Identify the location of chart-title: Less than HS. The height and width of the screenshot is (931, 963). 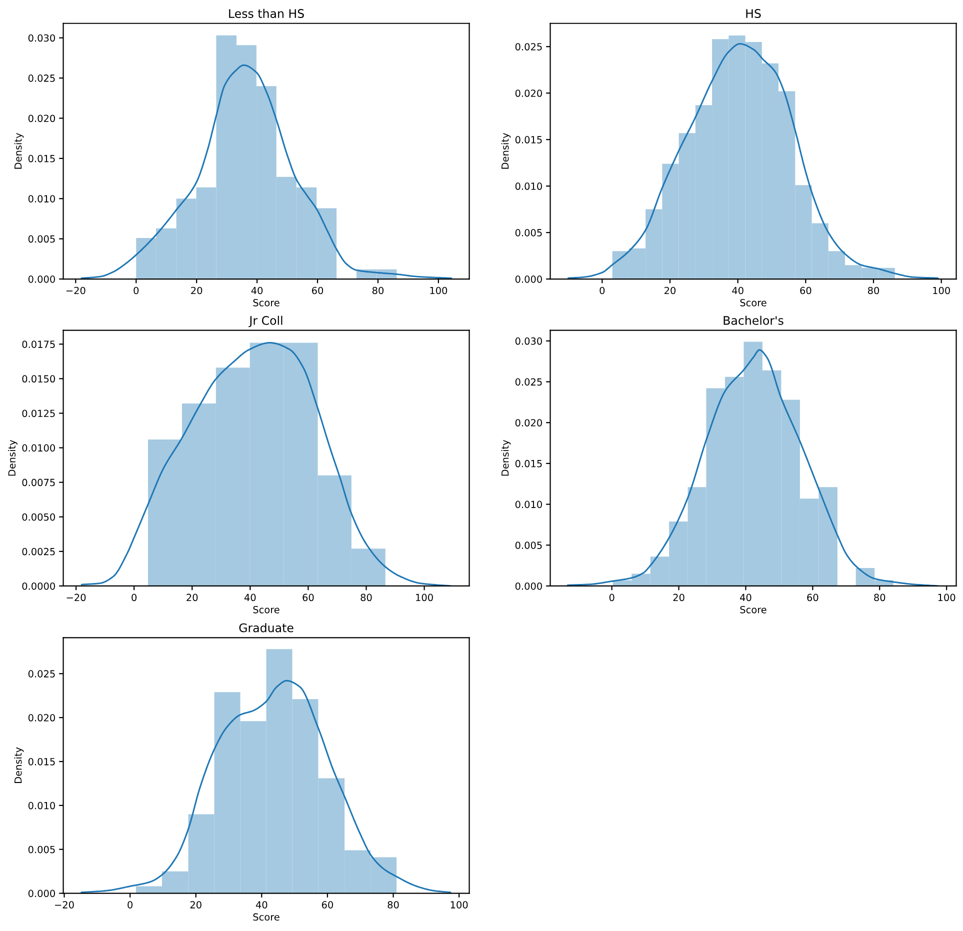
(266, 13).